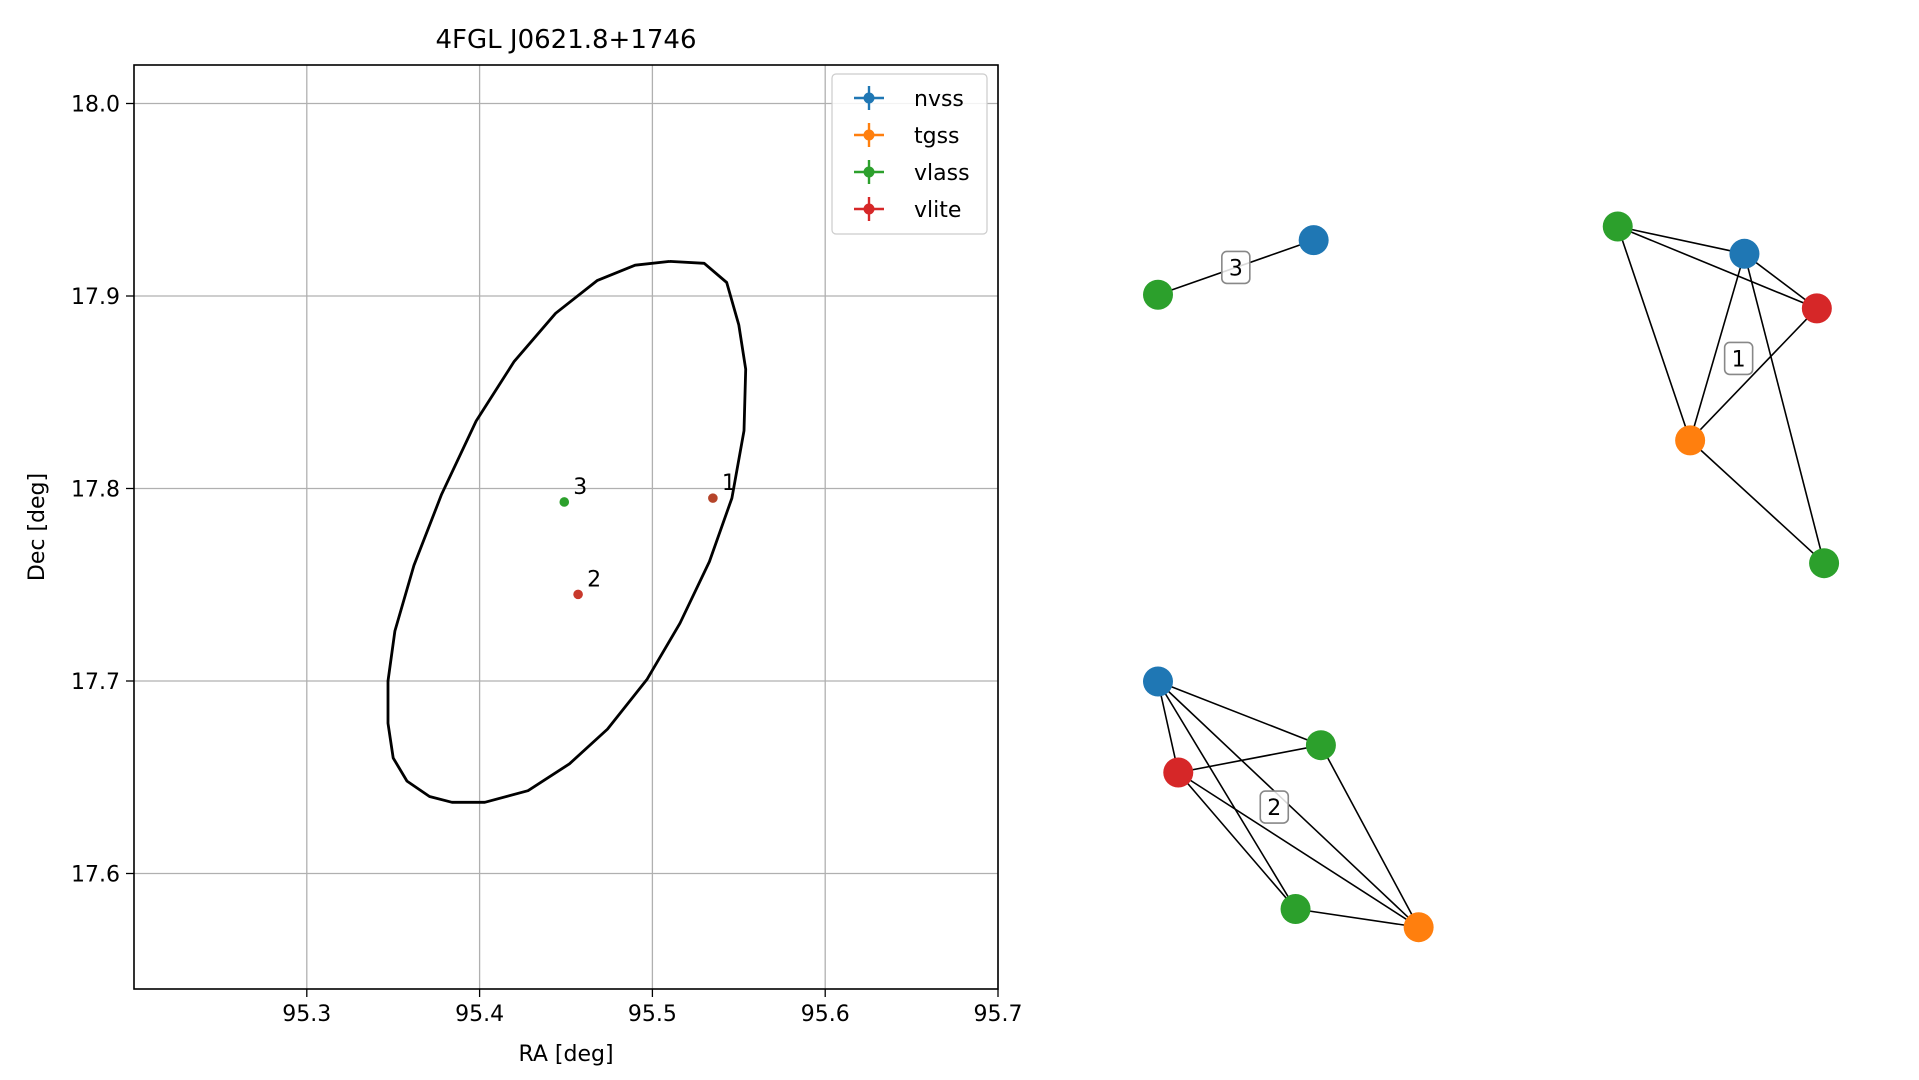 The height and width of the screenshot is (1080, 1919). I want to click on source-label: 2, so click(594, 579).